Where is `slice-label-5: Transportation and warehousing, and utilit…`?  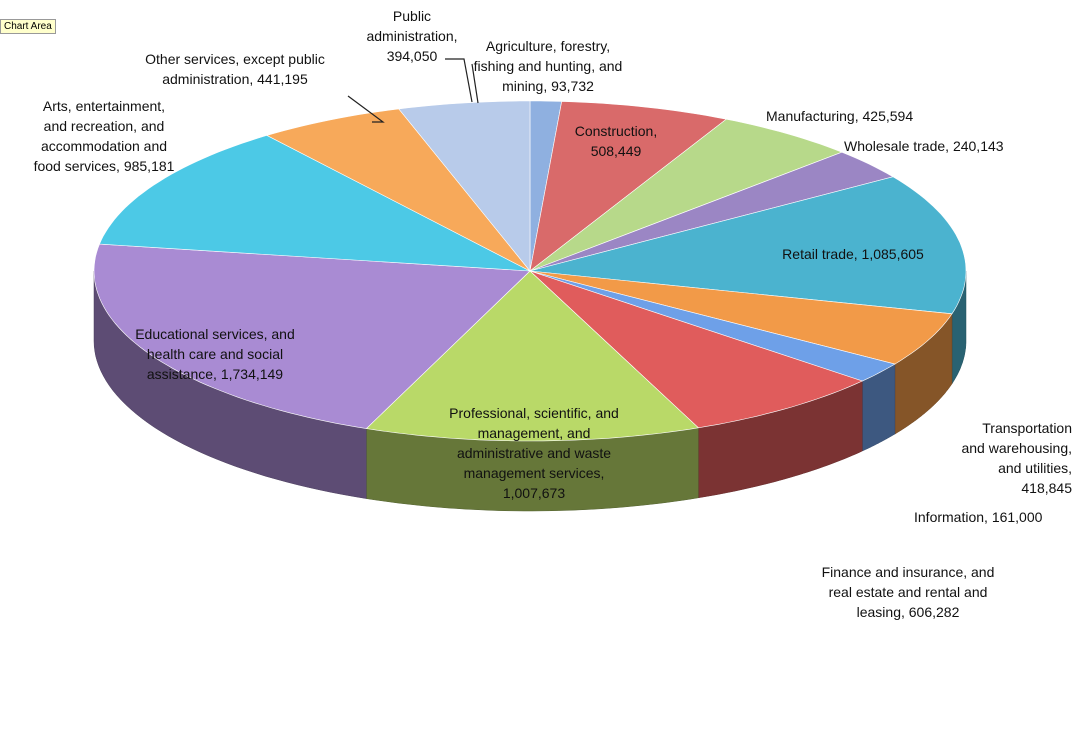
slice-label-5: Transportation and warehousing, and utilit… is located at coordinates (1016, 458).